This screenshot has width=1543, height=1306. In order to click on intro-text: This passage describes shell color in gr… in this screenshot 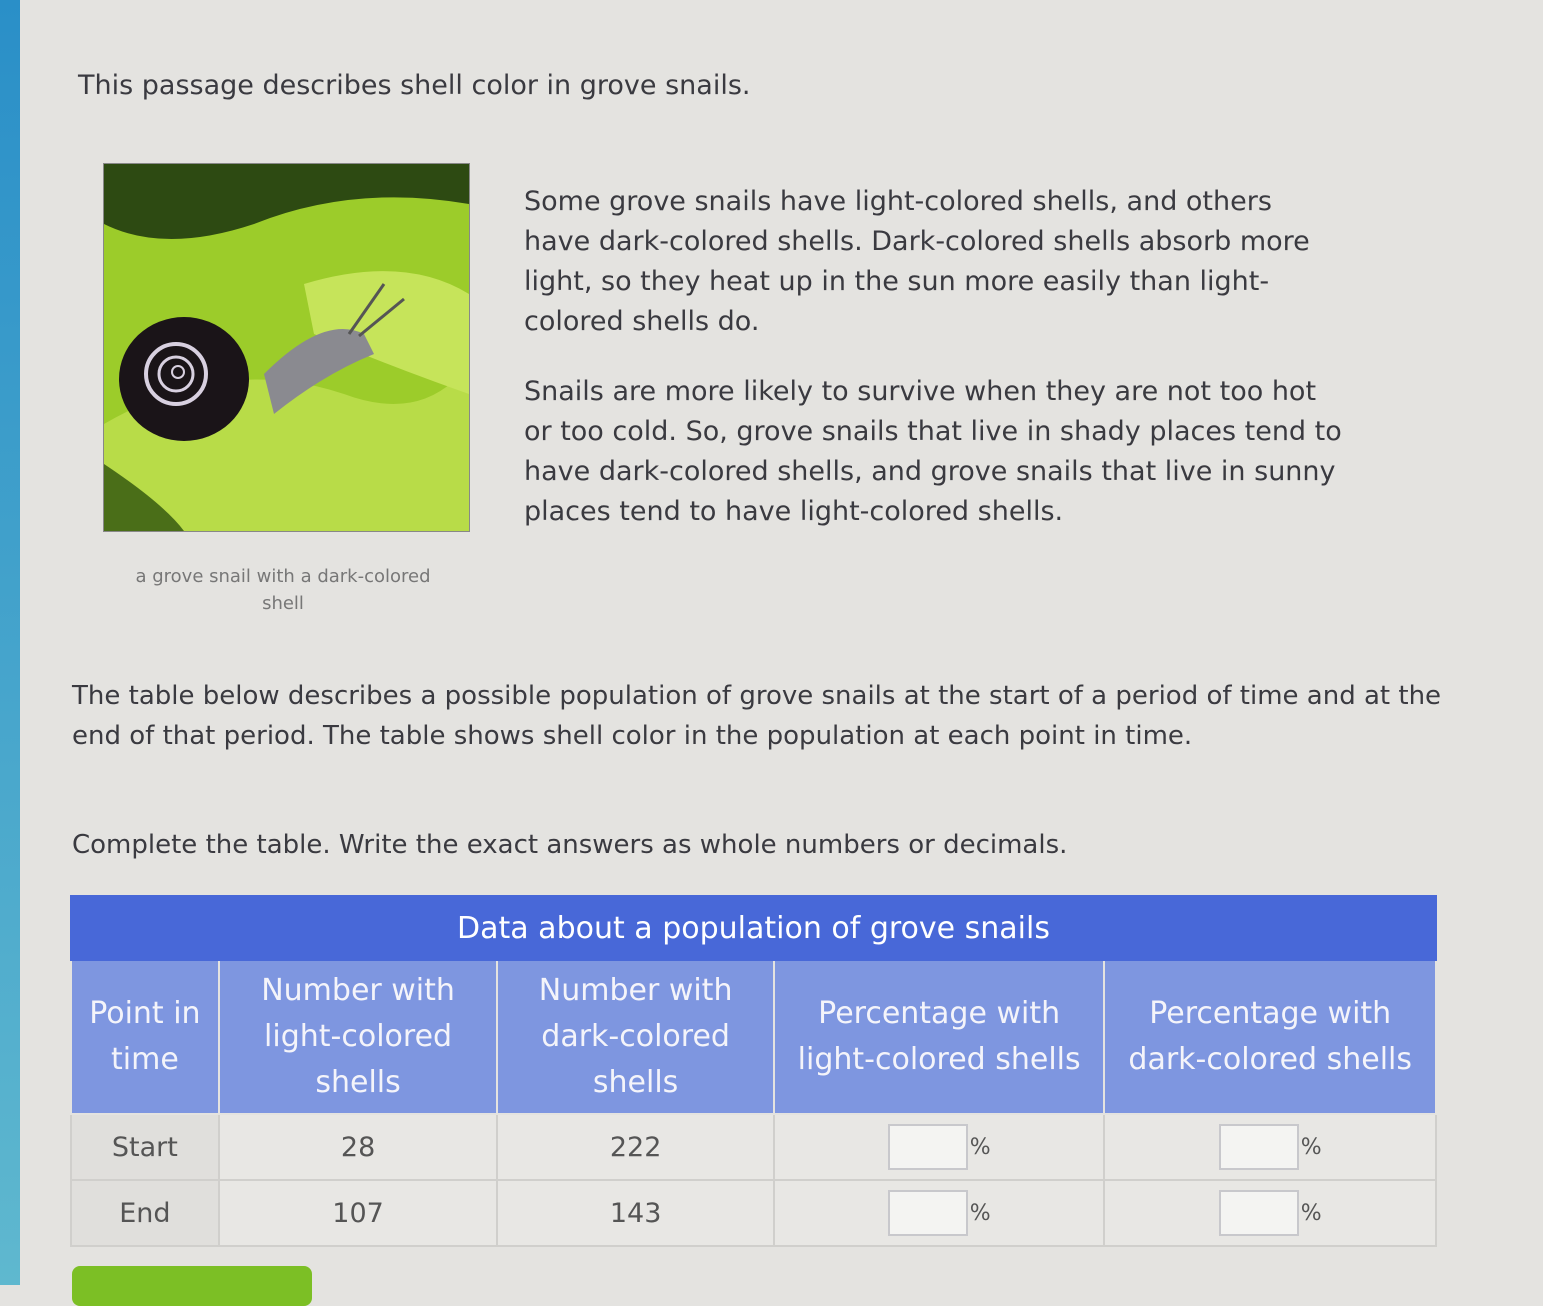, I will do `click(414, 85)`.